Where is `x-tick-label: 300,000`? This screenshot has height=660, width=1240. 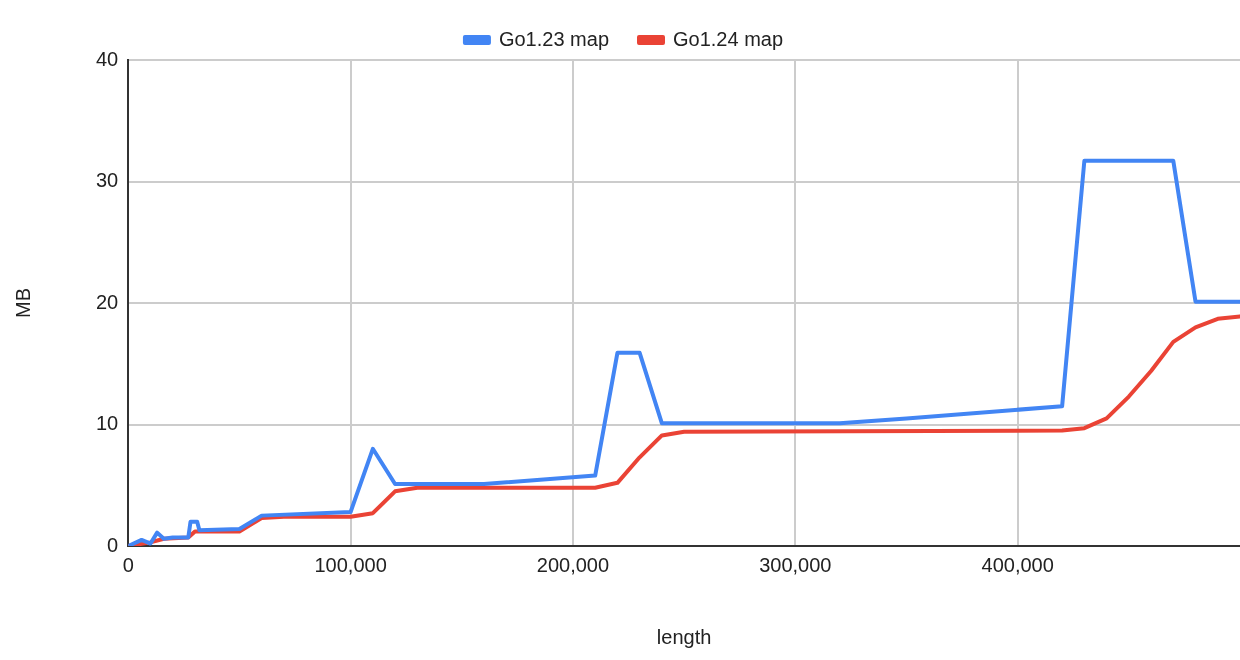 x-tick-label: 300,000 is located at coordinates (795, 564).